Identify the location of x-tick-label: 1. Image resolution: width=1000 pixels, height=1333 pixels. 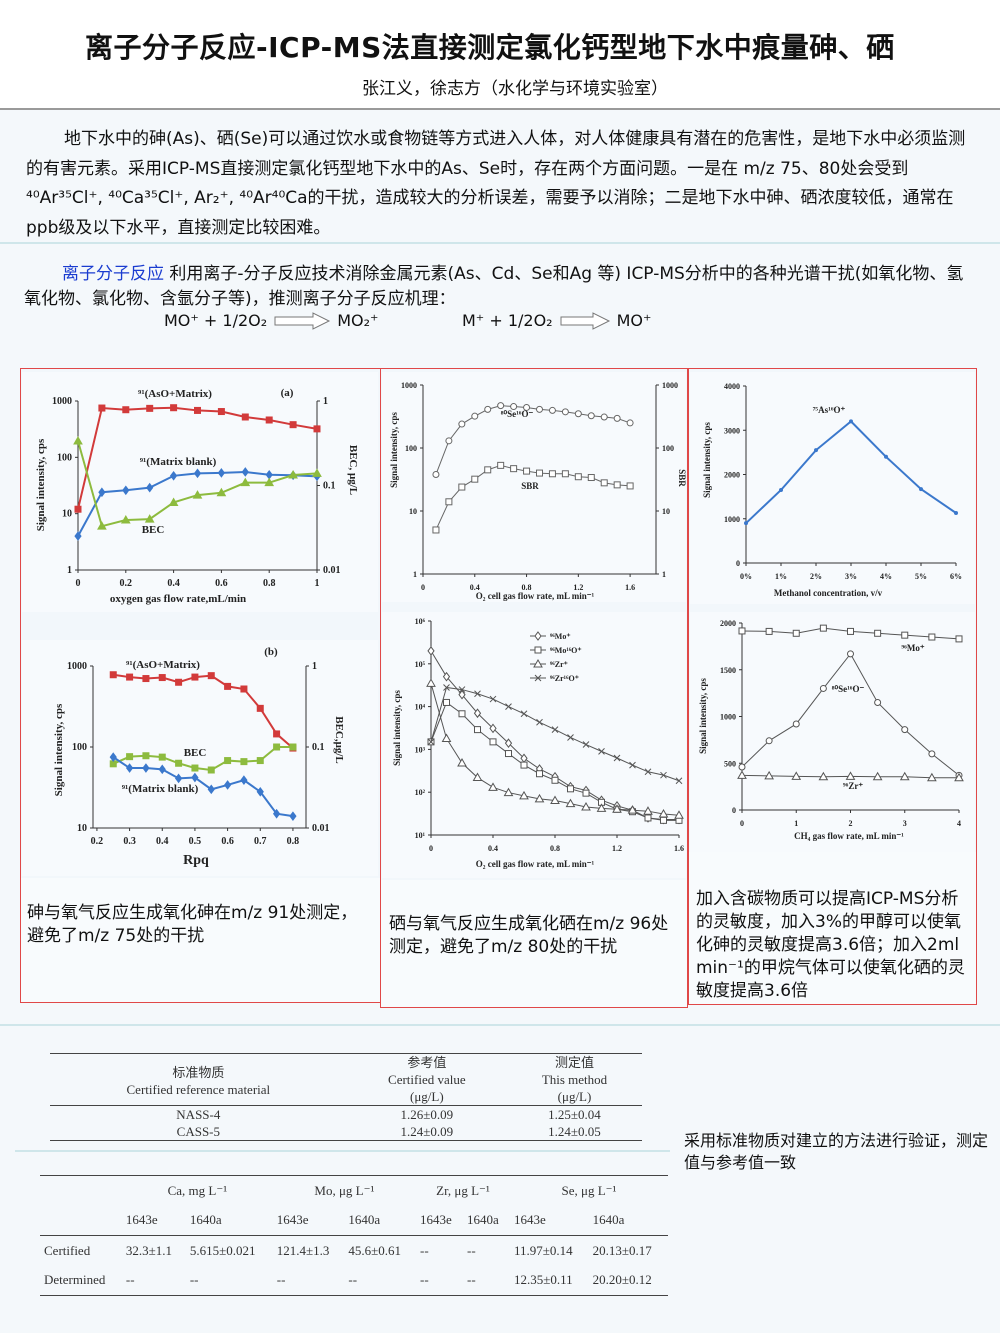
(796, 823).